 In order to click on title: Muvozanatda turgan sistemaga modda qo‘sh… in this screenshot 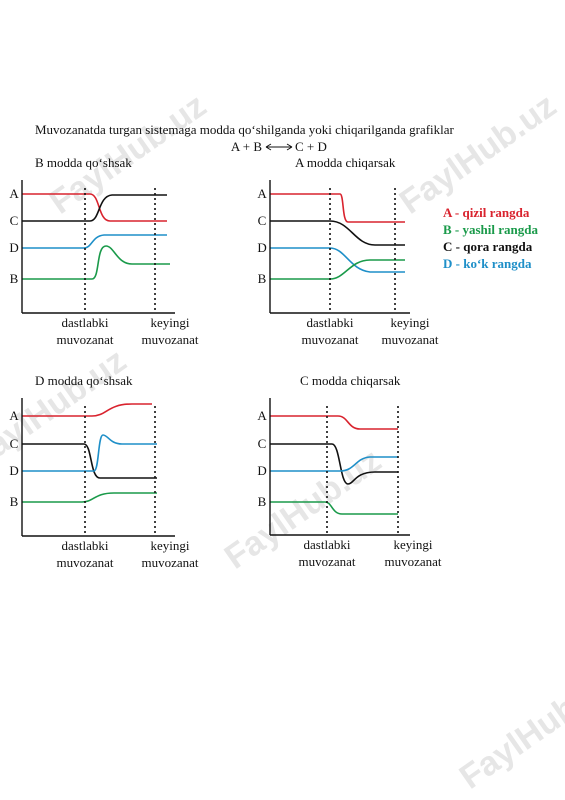, I will do `click(245, 129)`.